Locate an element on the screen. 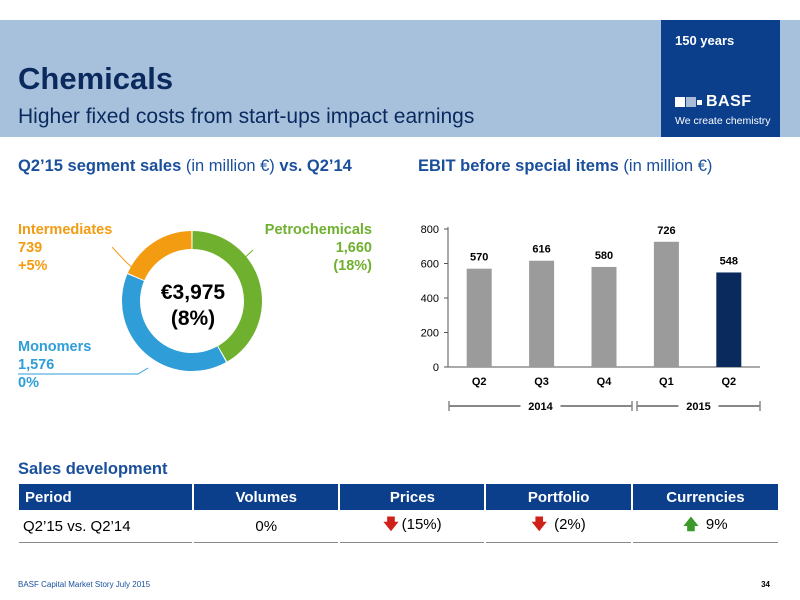  segment-label-petrochemicals: Petrochemicals 1,660 (18%) is located at coordinates (318, 248).